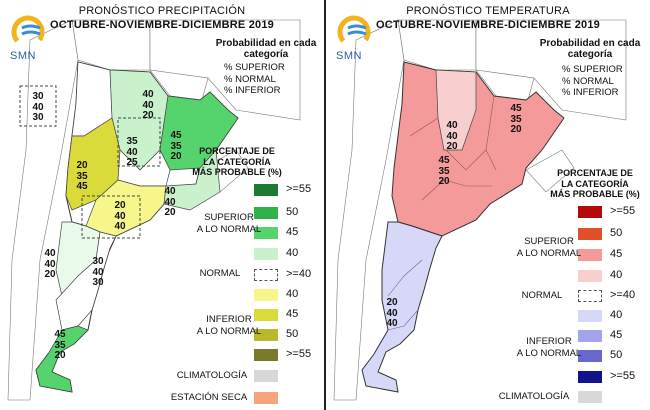  What do you see at coordinates (444, 171) in the screenshot?
I see `region-numbers-centro: 45 35 20` at bounding box center [444, 171].